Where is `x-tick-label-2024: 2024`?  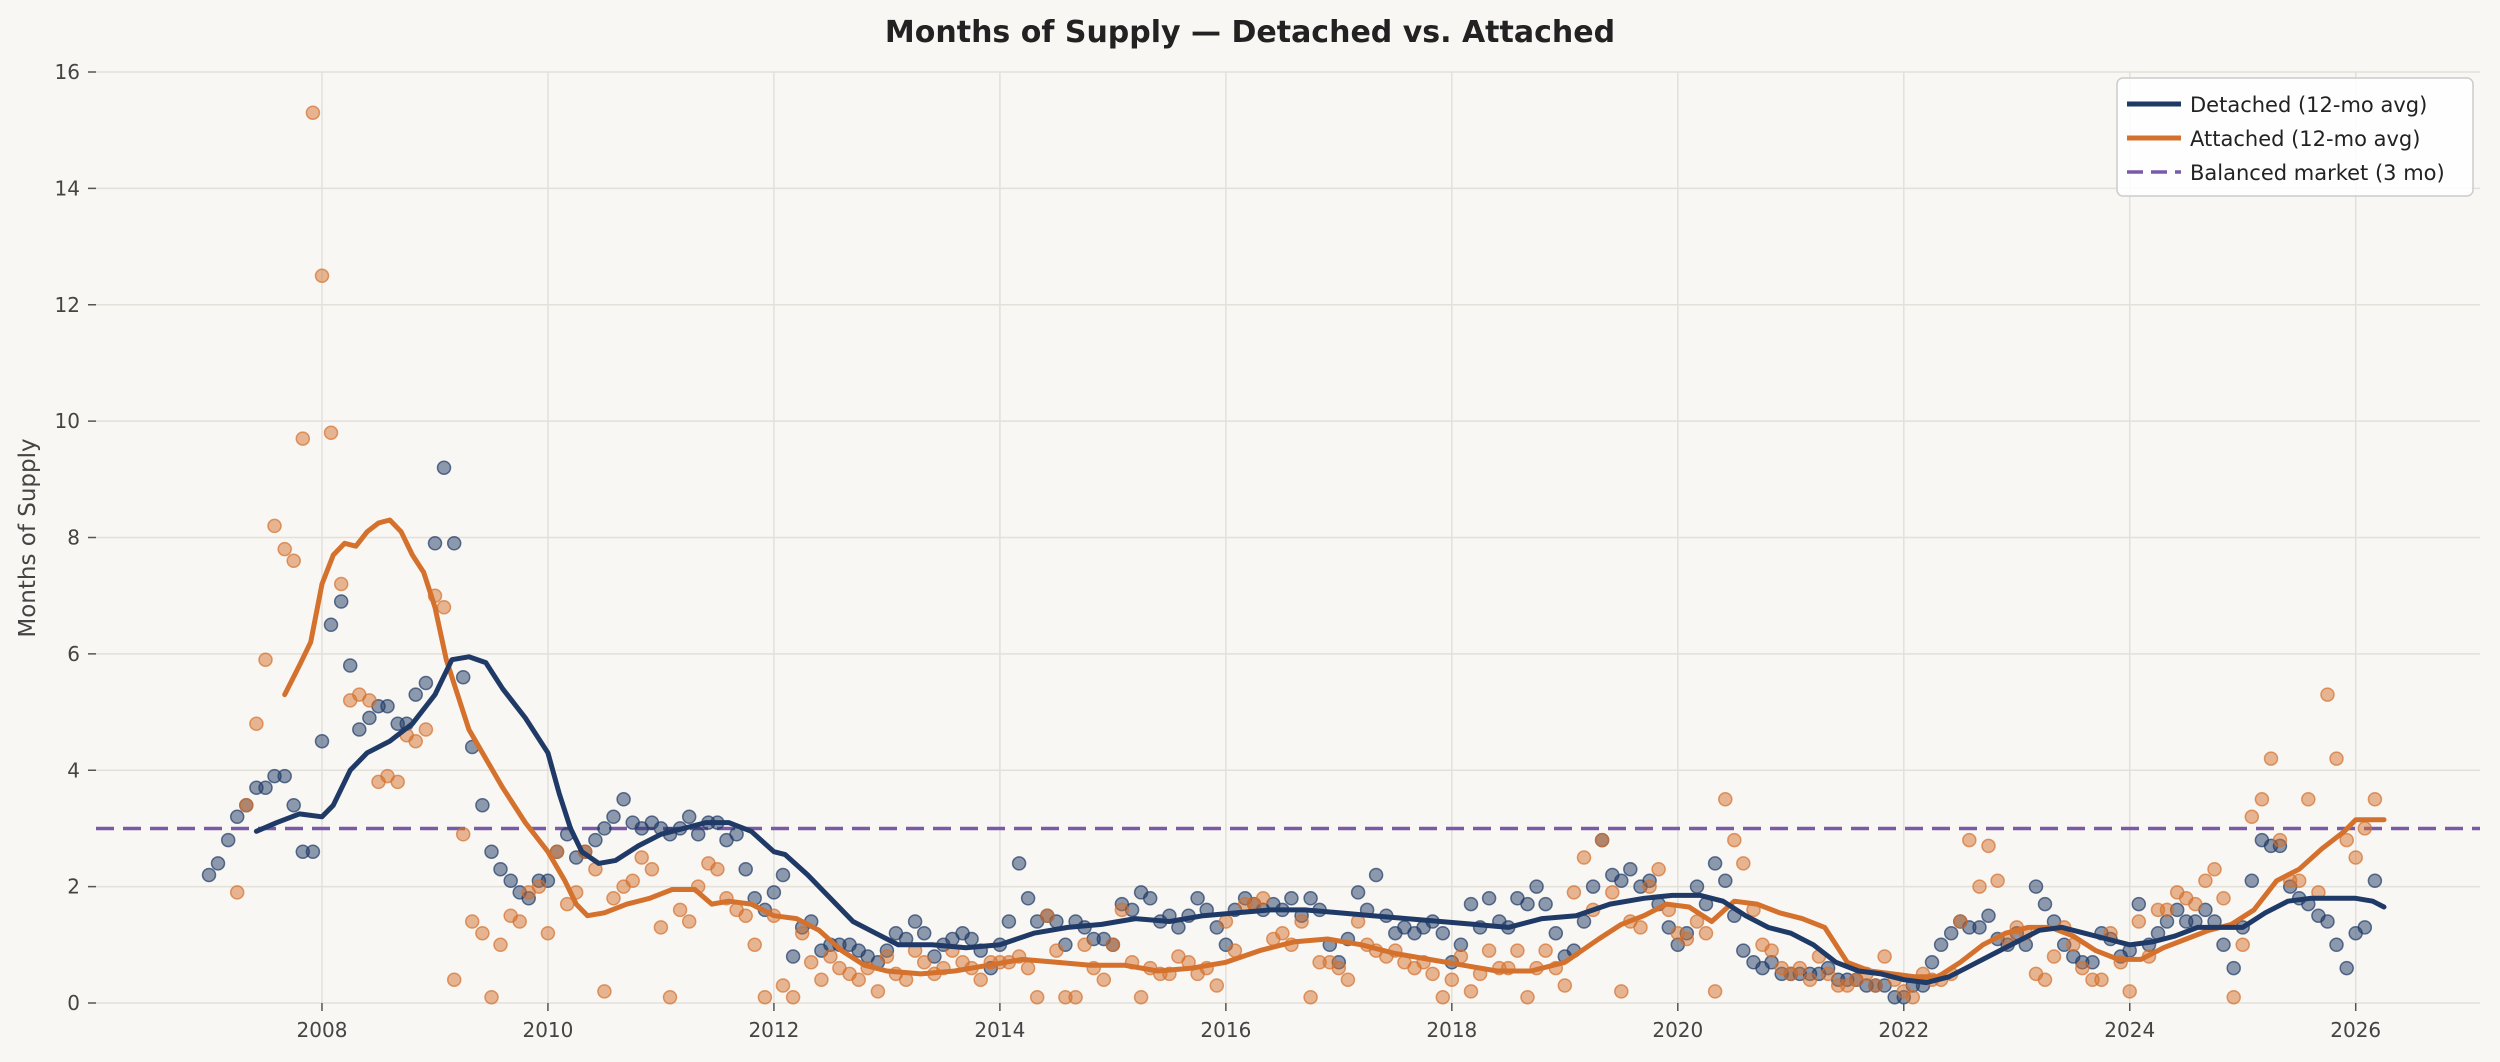 x-tick-label-2024: 2024 is located at coordinates (2129, 1030).